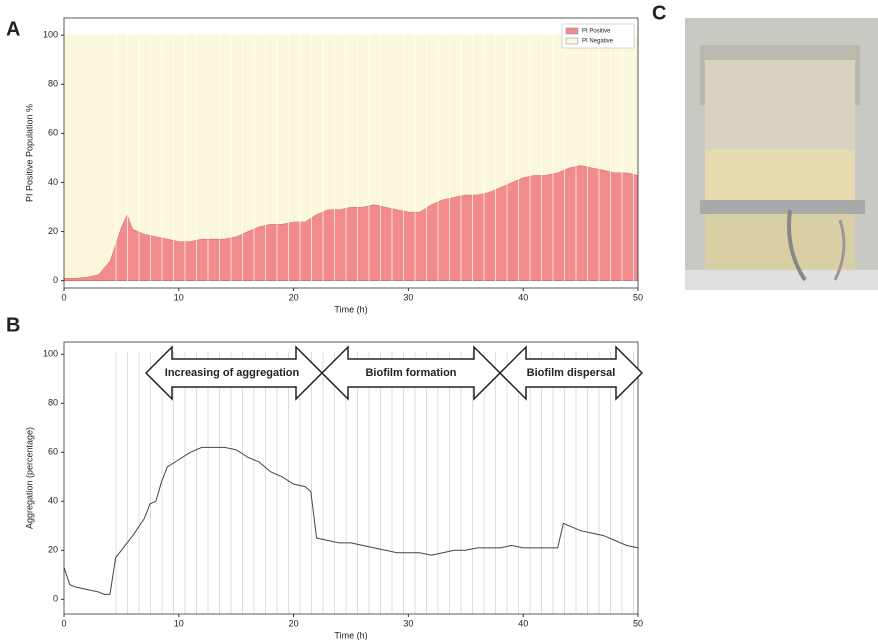 The width and height of the screenshot is (878, 640). I want to click on annotation: Biofilm formation, so click(410, 373).